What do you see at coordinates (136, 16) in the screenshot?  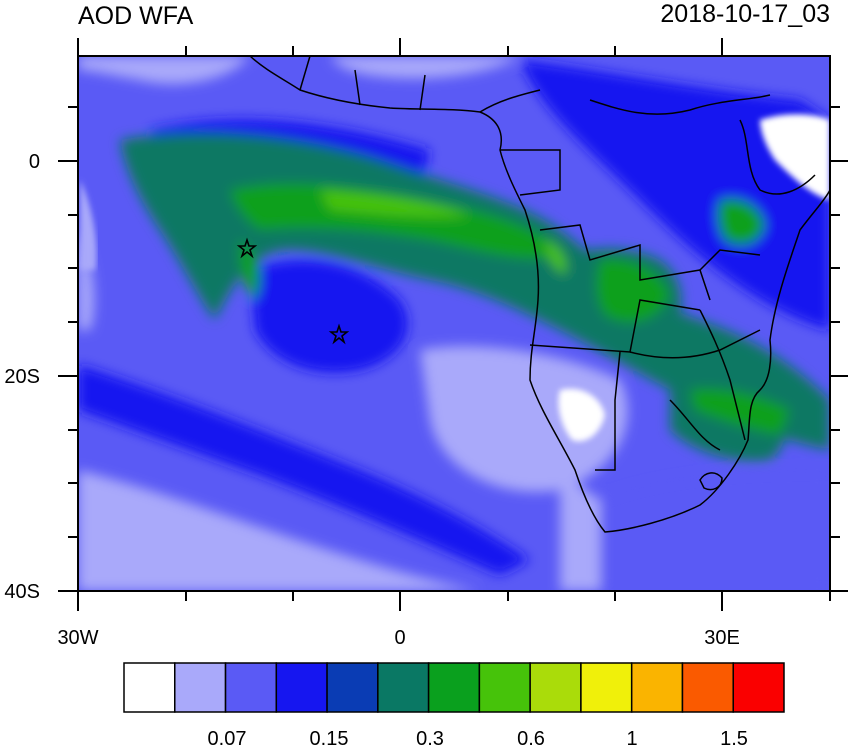 I see `map-title: AOD WFA` at bounding box center [136, 16].